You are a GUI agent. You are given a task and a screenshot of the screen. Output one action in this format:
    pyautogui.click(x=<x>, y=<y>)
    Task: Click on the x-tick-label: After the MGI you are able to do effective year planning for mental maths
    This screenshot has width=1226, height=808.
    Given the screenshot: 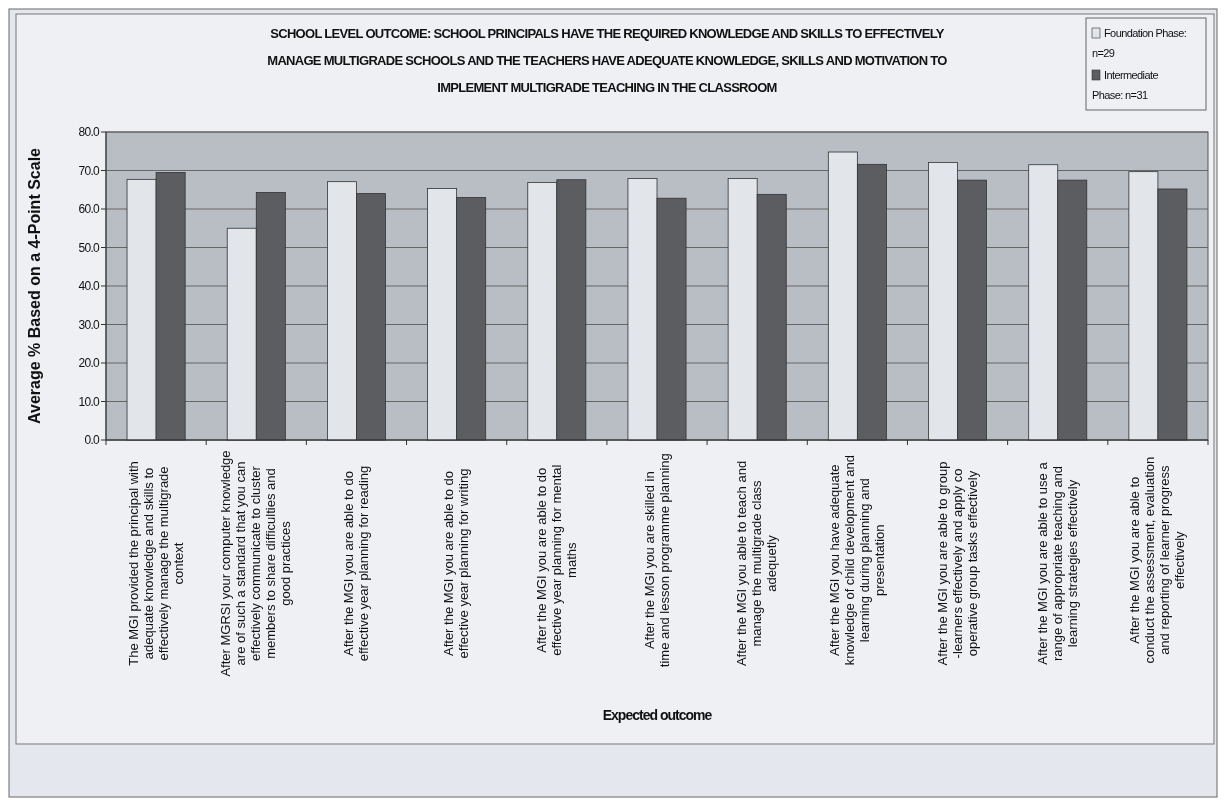 What is the action you would take?
    pyautogui.click(x=556, y=560)
    